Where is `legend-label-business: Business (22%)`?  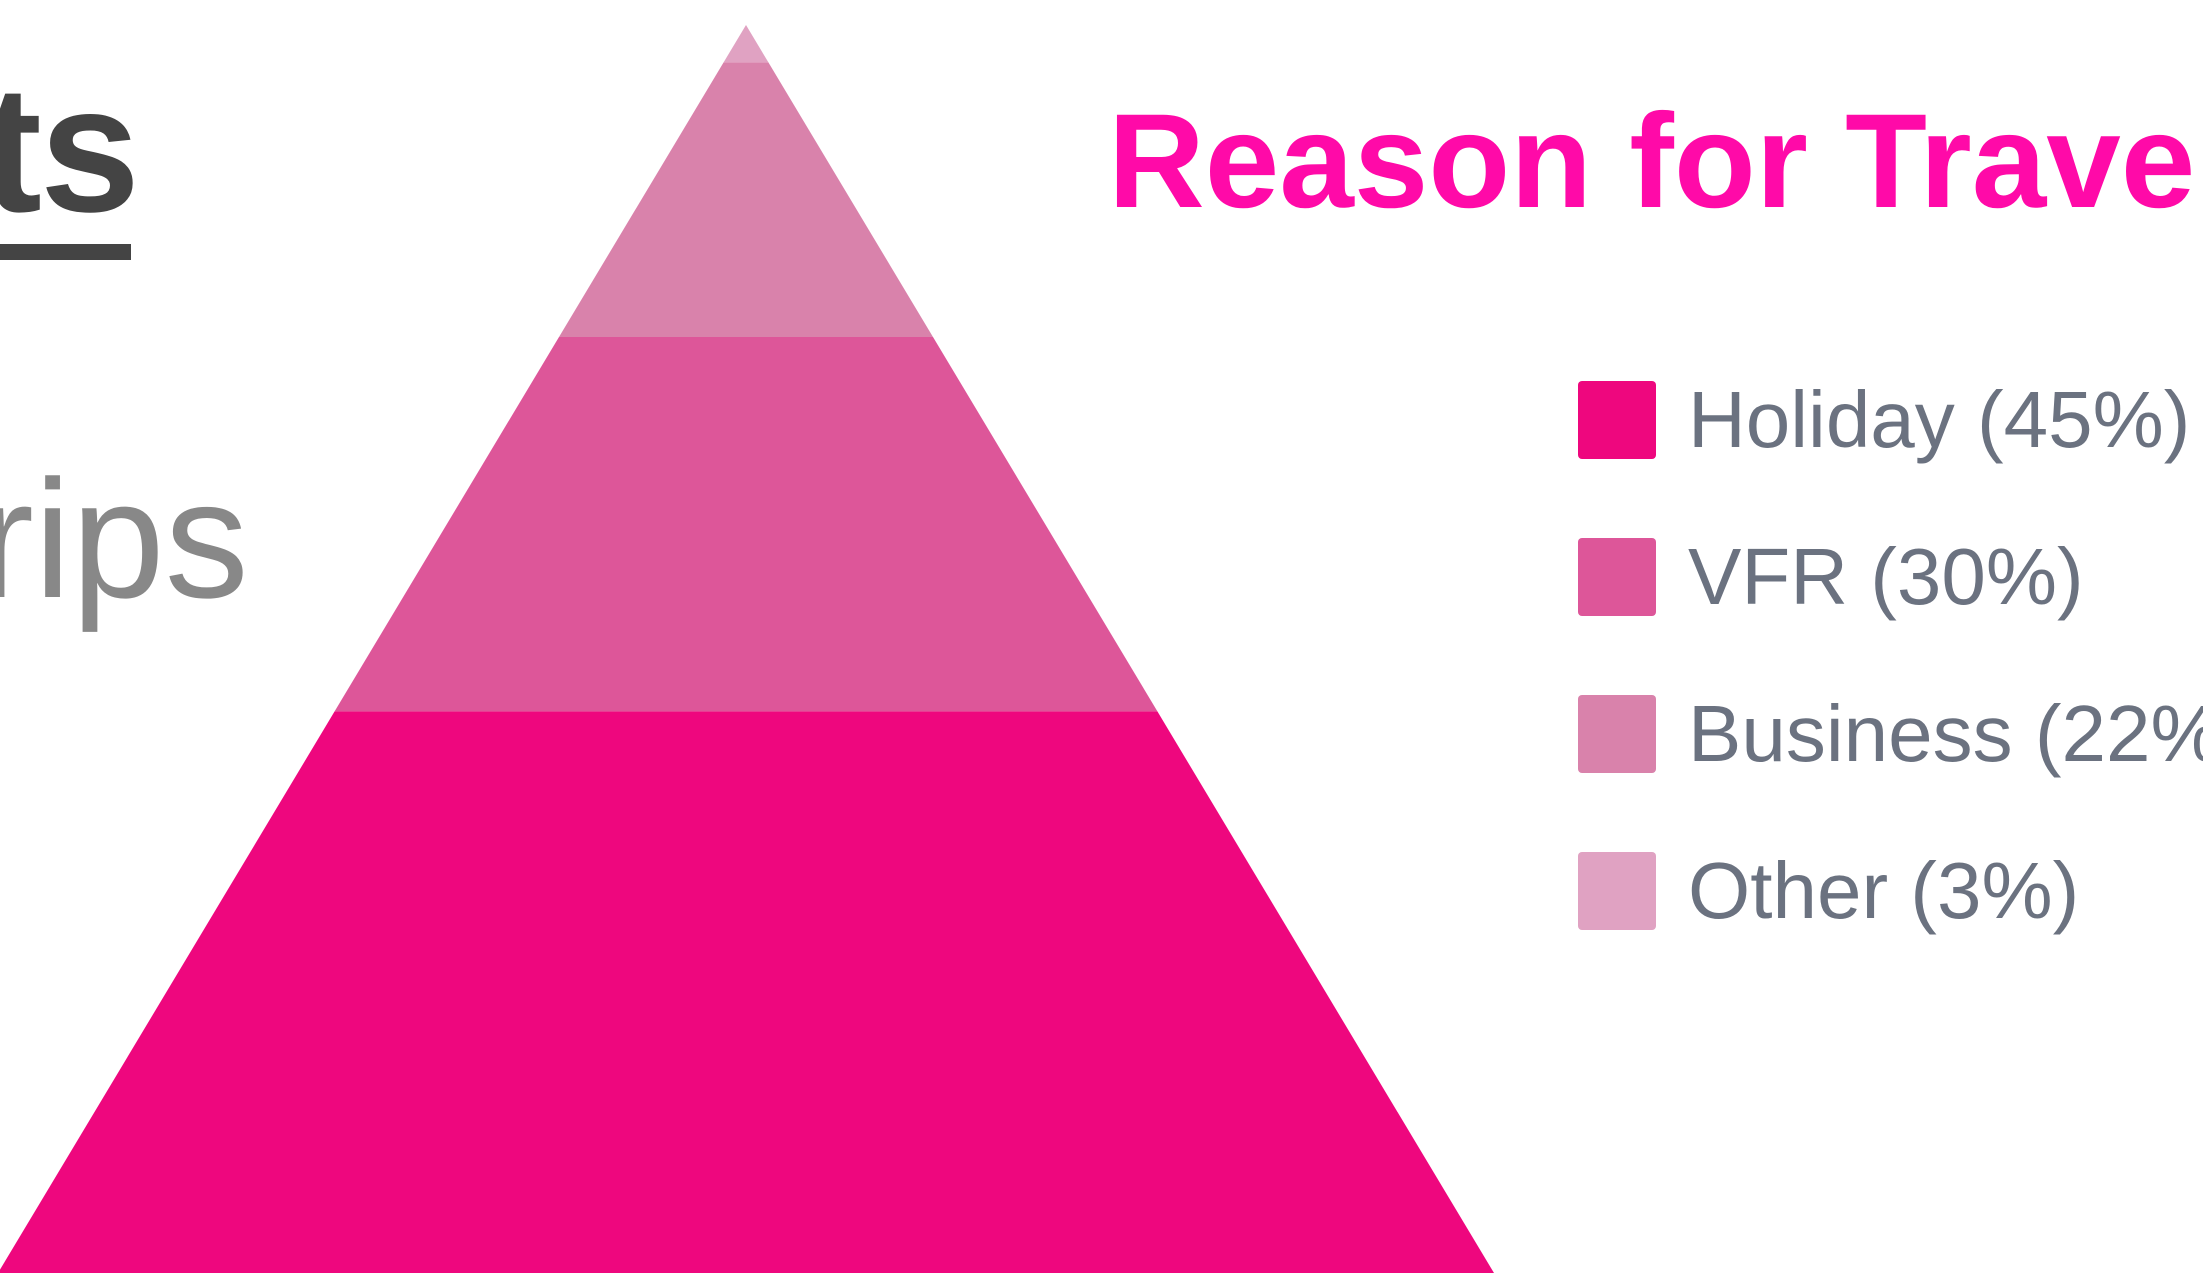 legend-label-business: Business (22%) is located at coordinates (1945, 733).